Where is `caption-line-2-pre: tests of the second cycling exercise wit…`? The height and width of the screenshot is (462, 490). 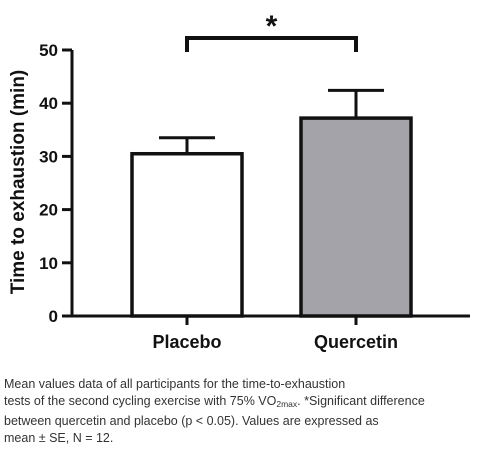 caption-line-2-pre: tests of the second cycling exercise wit… is located at coordinates (140, 401).